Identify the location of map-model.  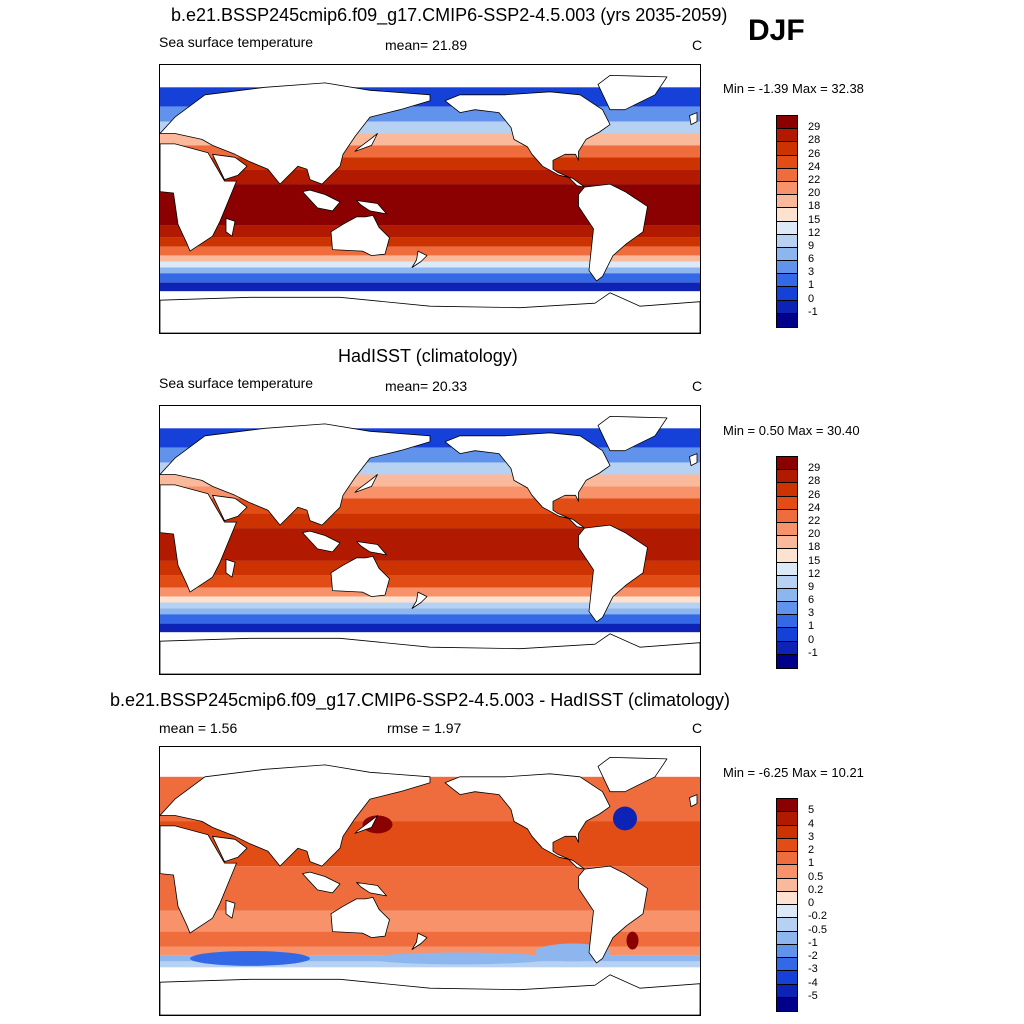
(430, 199).